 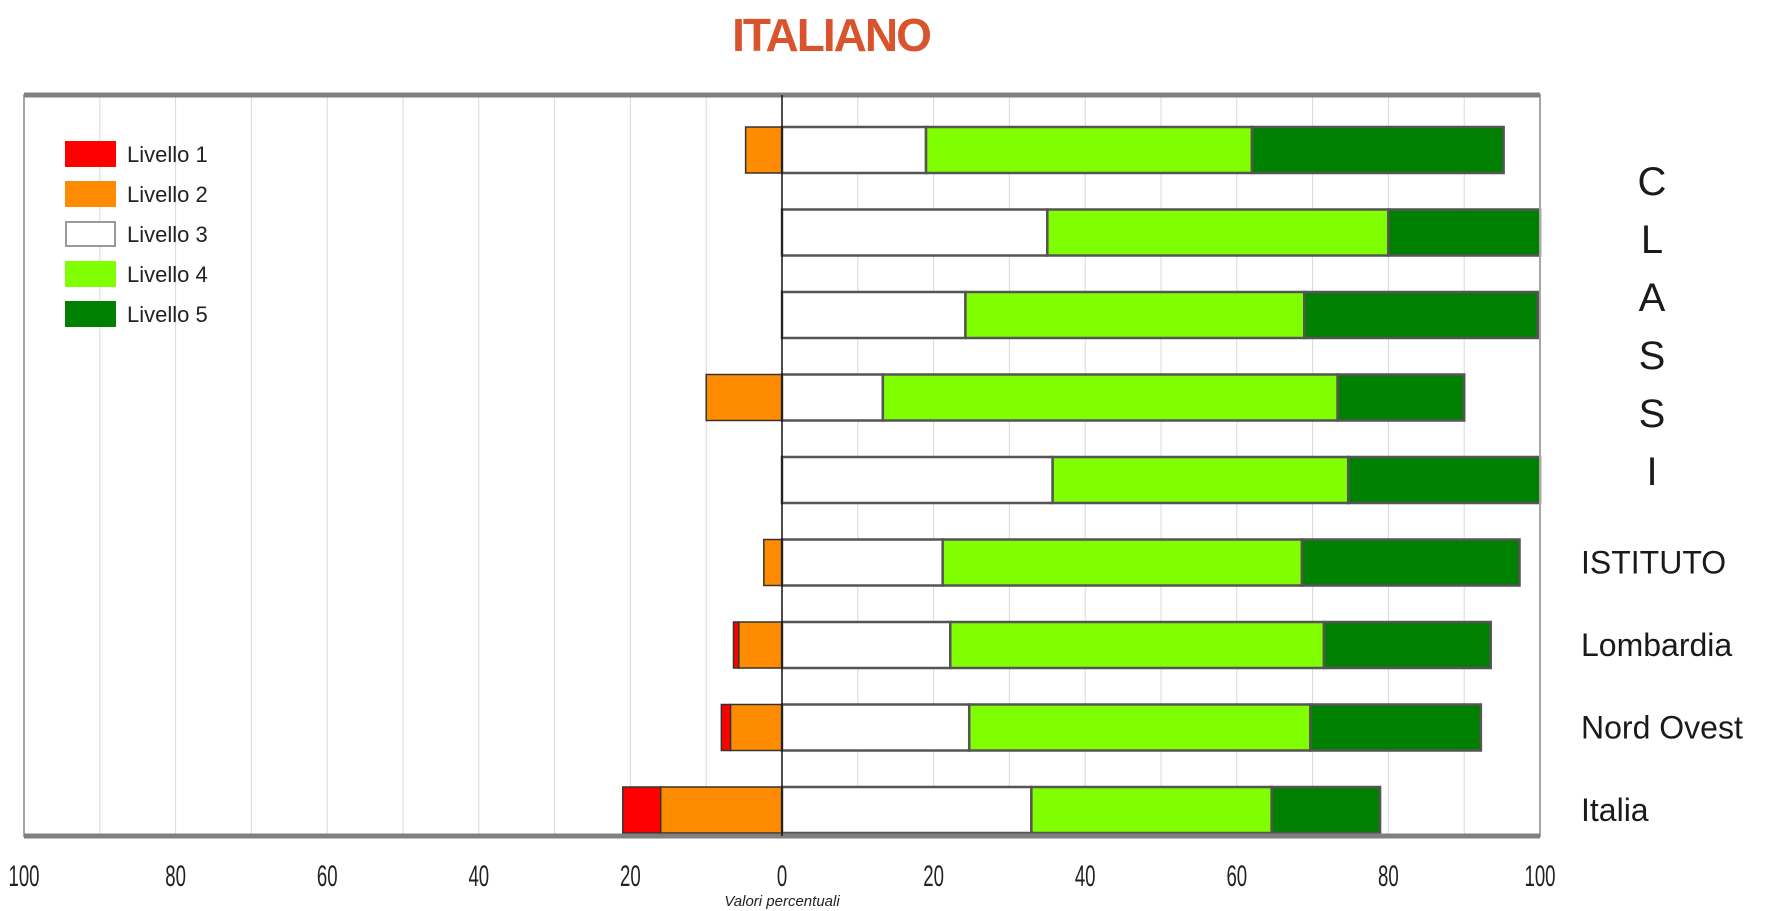 I want to click on group-label-letter: A, so click(x=1652, y=298).